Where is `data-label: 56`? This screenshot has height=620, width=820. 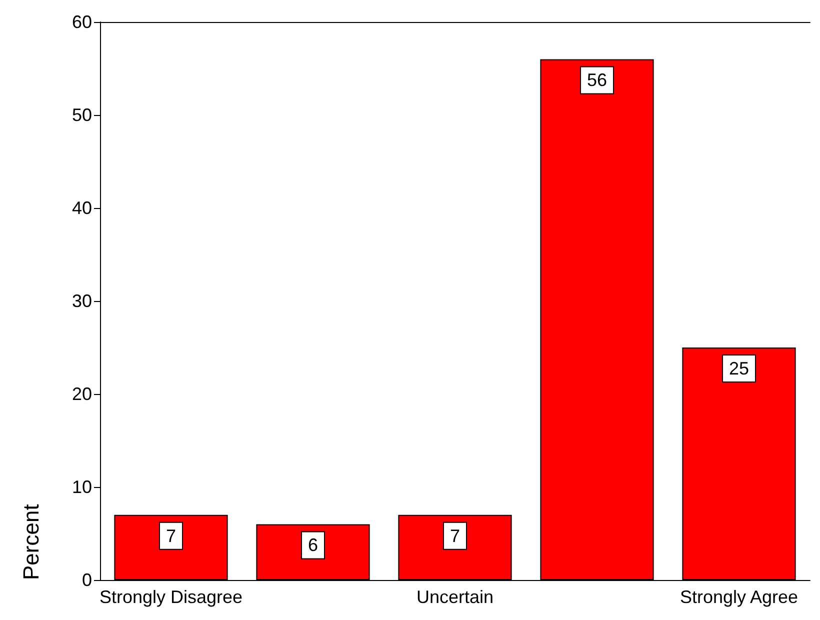 data-label: 56 is located at coordinates (597, 80).